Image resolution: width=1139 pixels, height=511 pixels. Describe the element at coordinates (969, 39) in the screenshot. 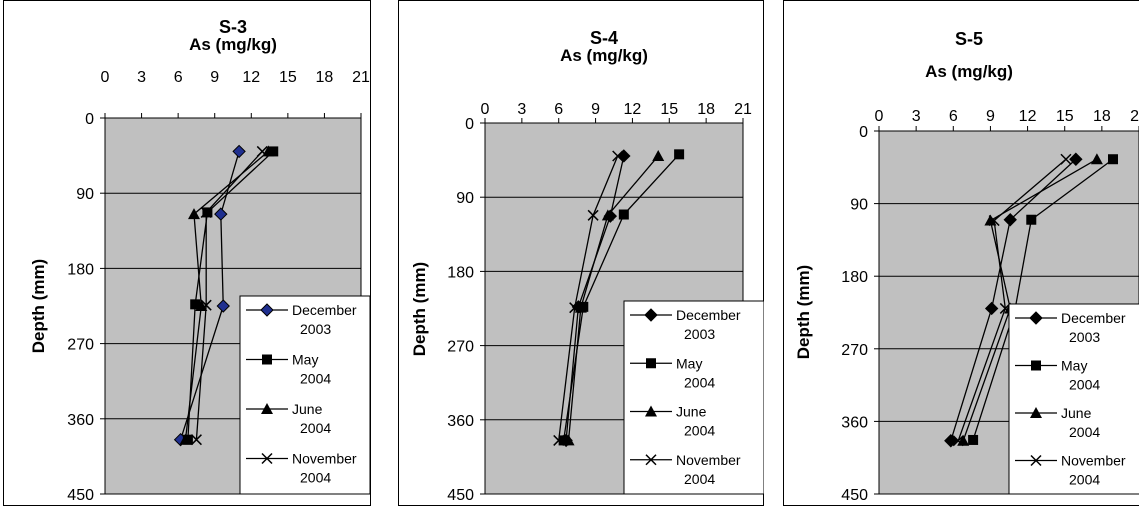

I see `chart-title: S-5` at that location.